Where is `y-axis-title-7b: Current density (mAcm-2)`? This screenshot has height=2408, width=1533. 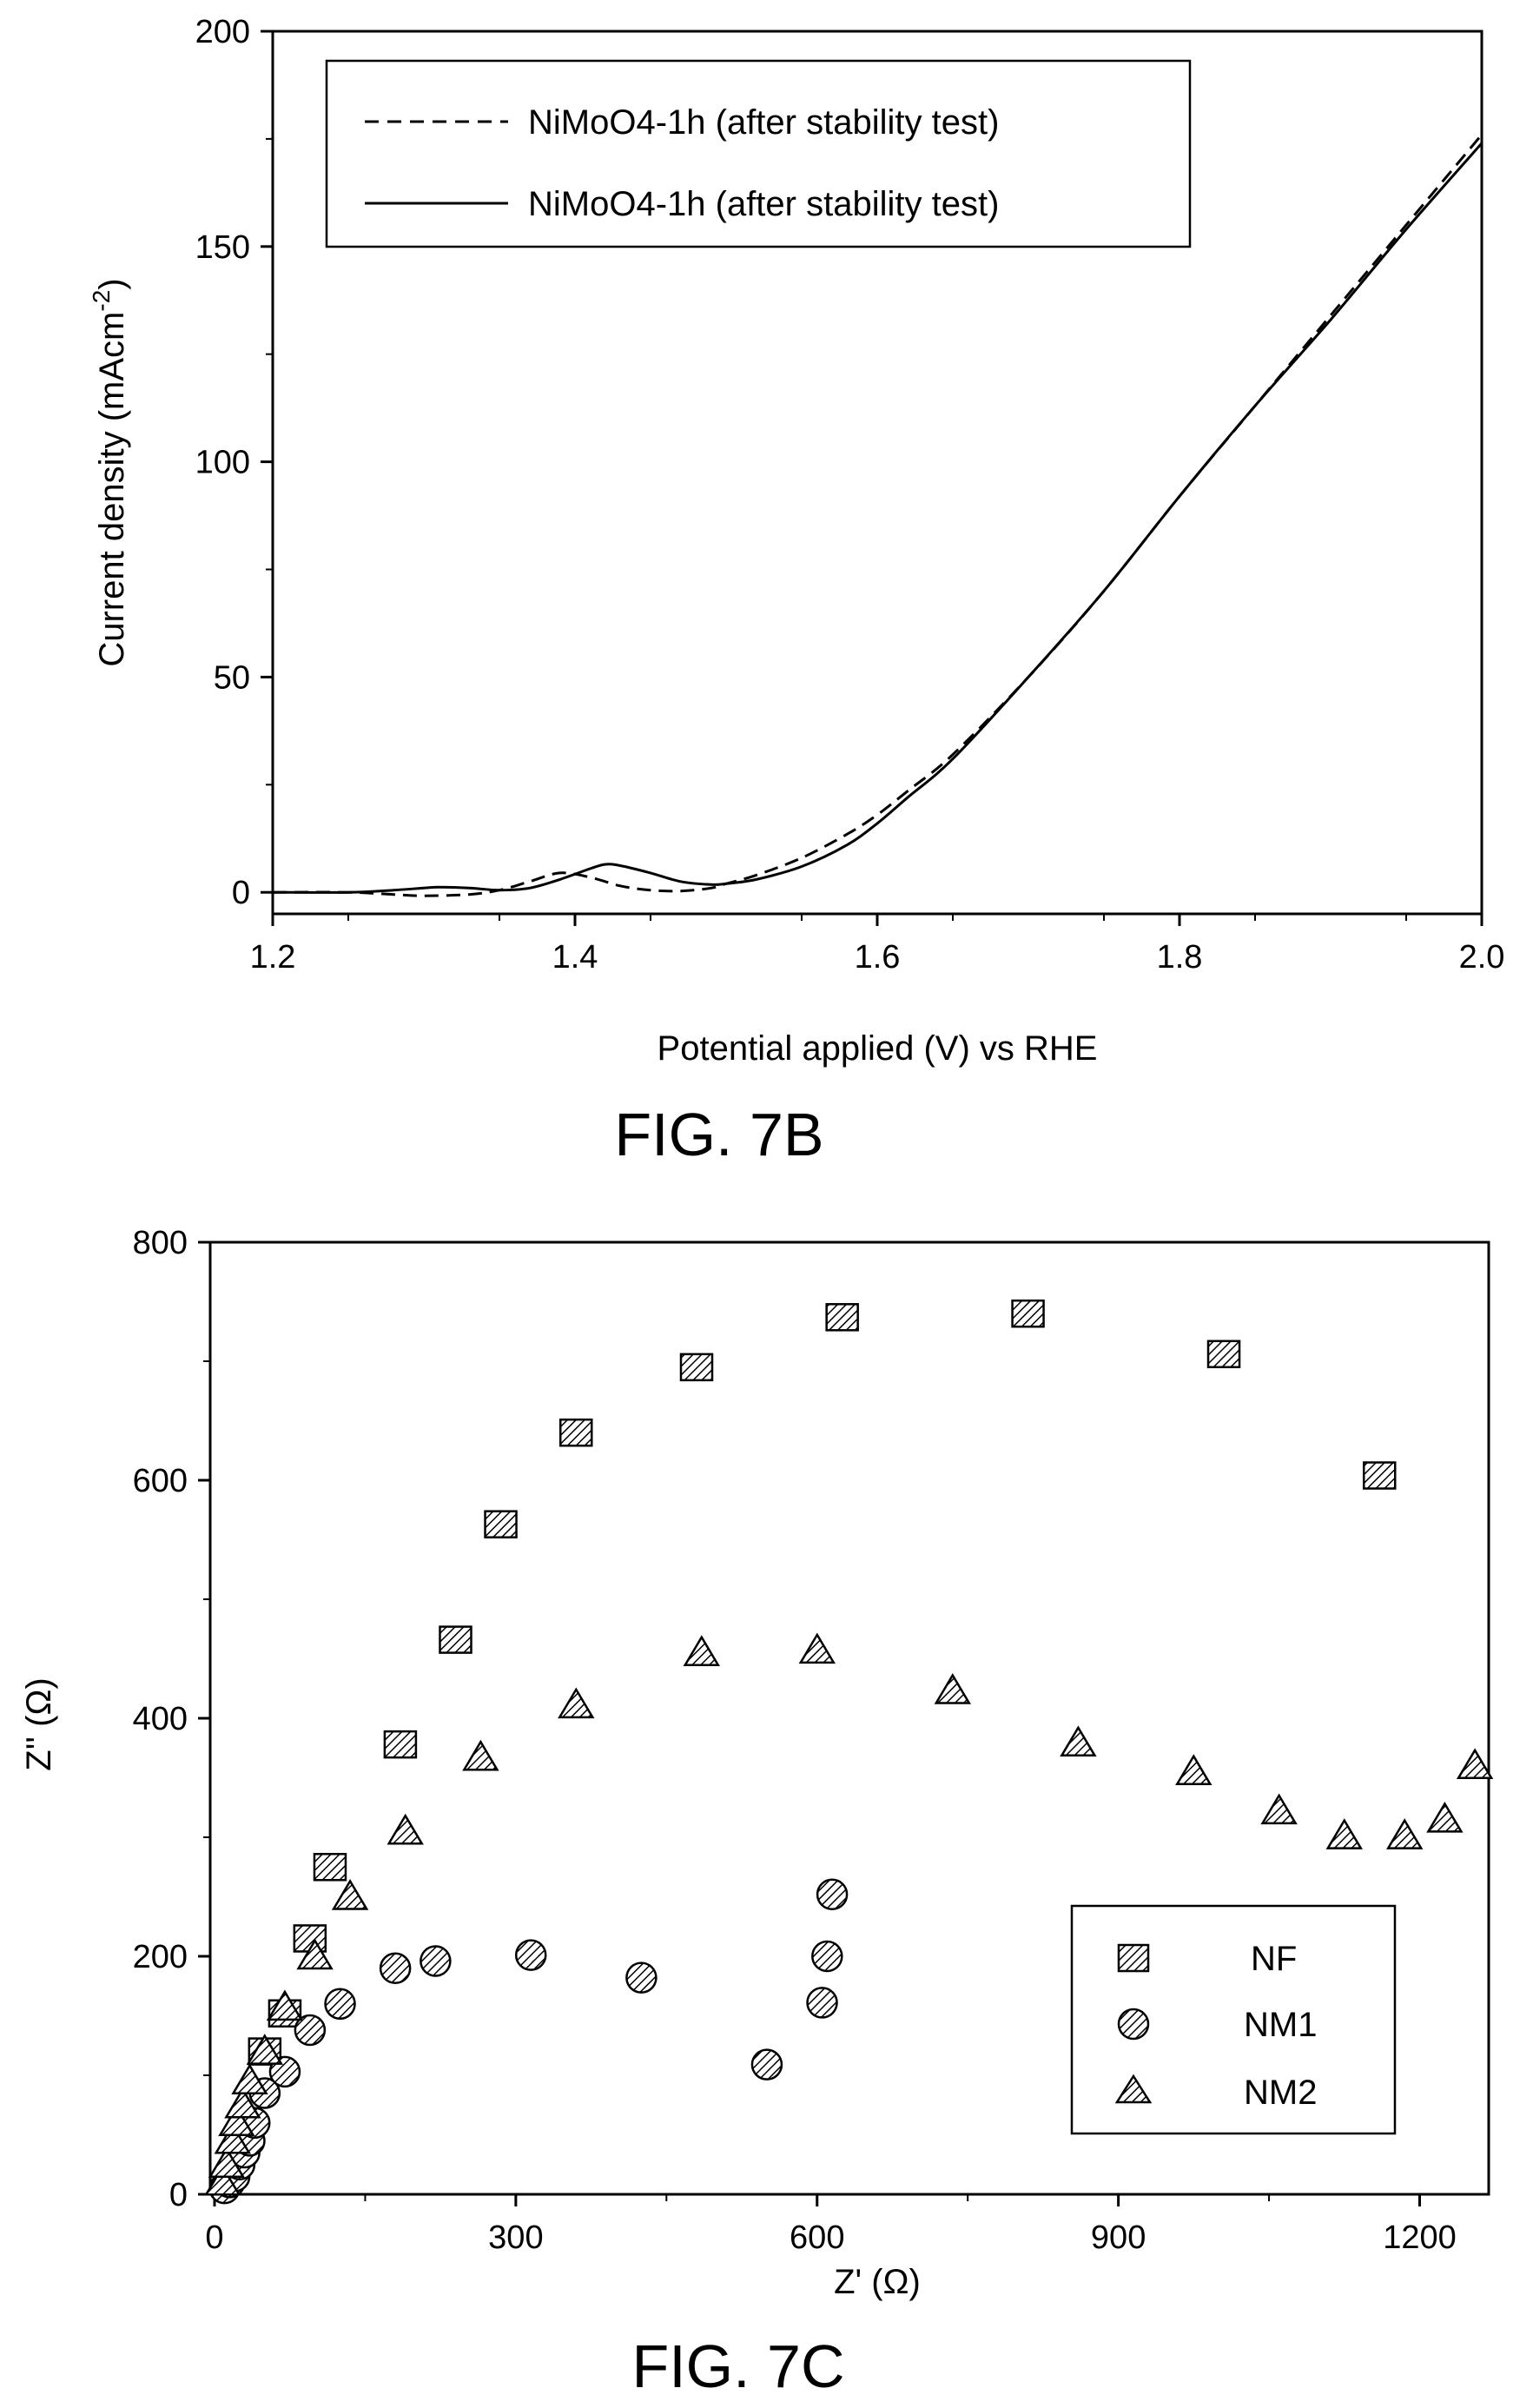 y-axis-title-7b: Current density (mAcm-2) is located at coordinates (109, 472).